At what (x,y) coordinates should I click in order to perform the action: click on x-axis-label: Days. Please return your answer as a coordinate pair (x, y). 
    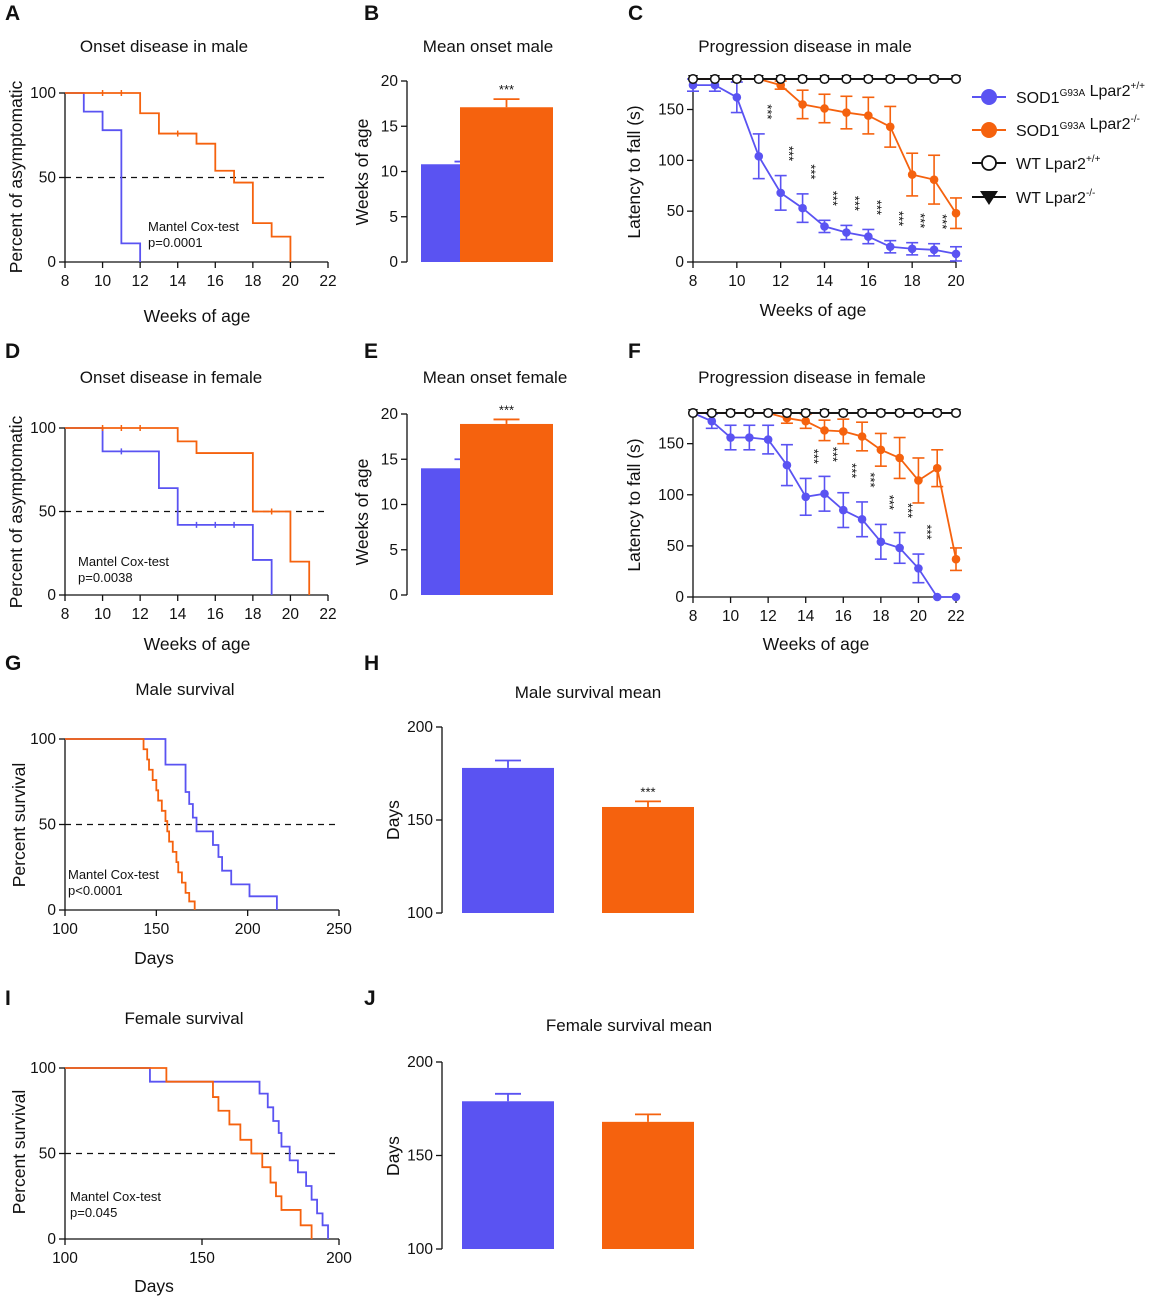
    Looking at the image, I should click on (154, 1286).